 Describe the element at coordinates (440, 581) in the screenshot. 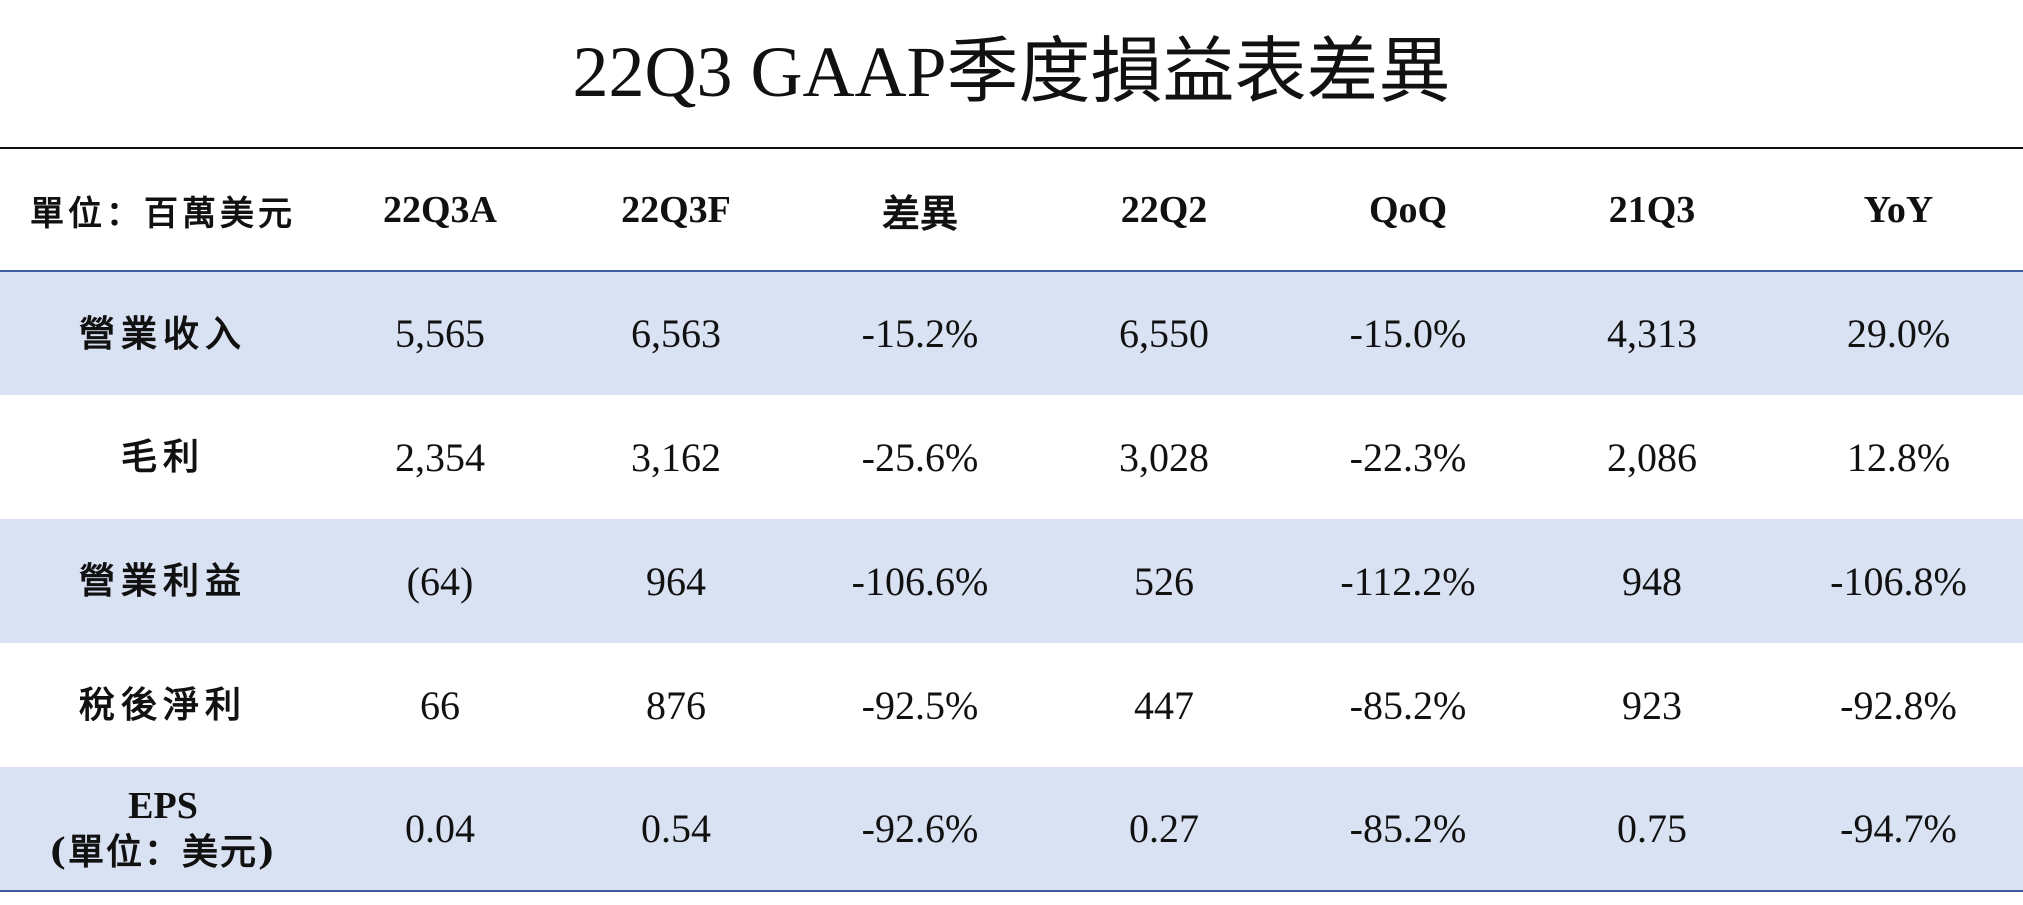

I see `table-cell: (64)` at that location.